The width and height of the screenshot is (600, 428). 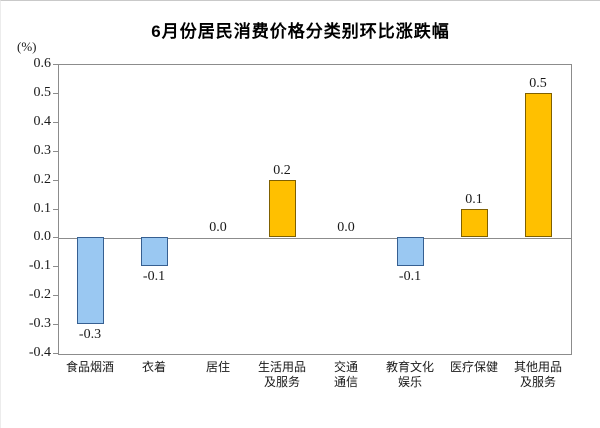 What do you see at coordinates (315, 239) in the screenshot?
I see `zero-baseline` at bounding box center [315, 239].